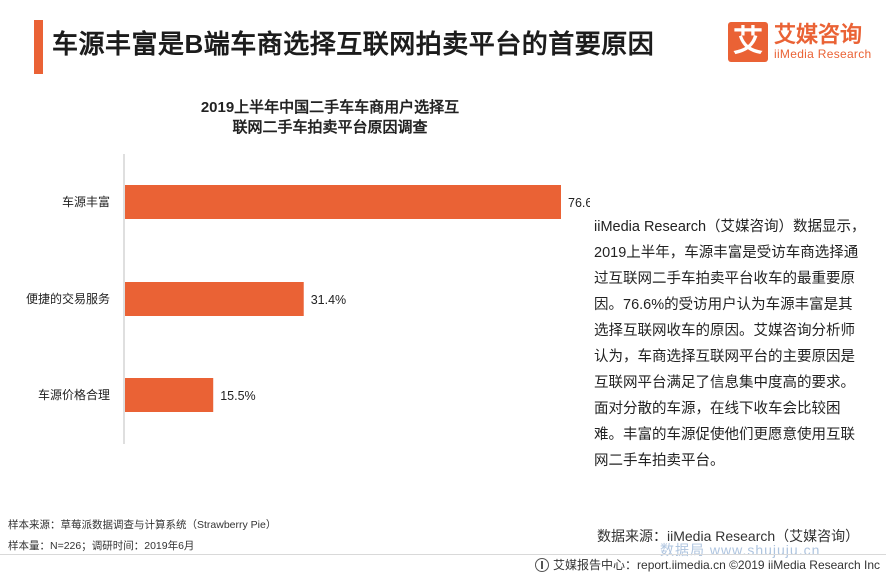 The width and height of the screenshot is (886, 576). Describe the element at coordinates (237, 396) in the screenshot. I see `value-label-3: 15.5%` at that location.